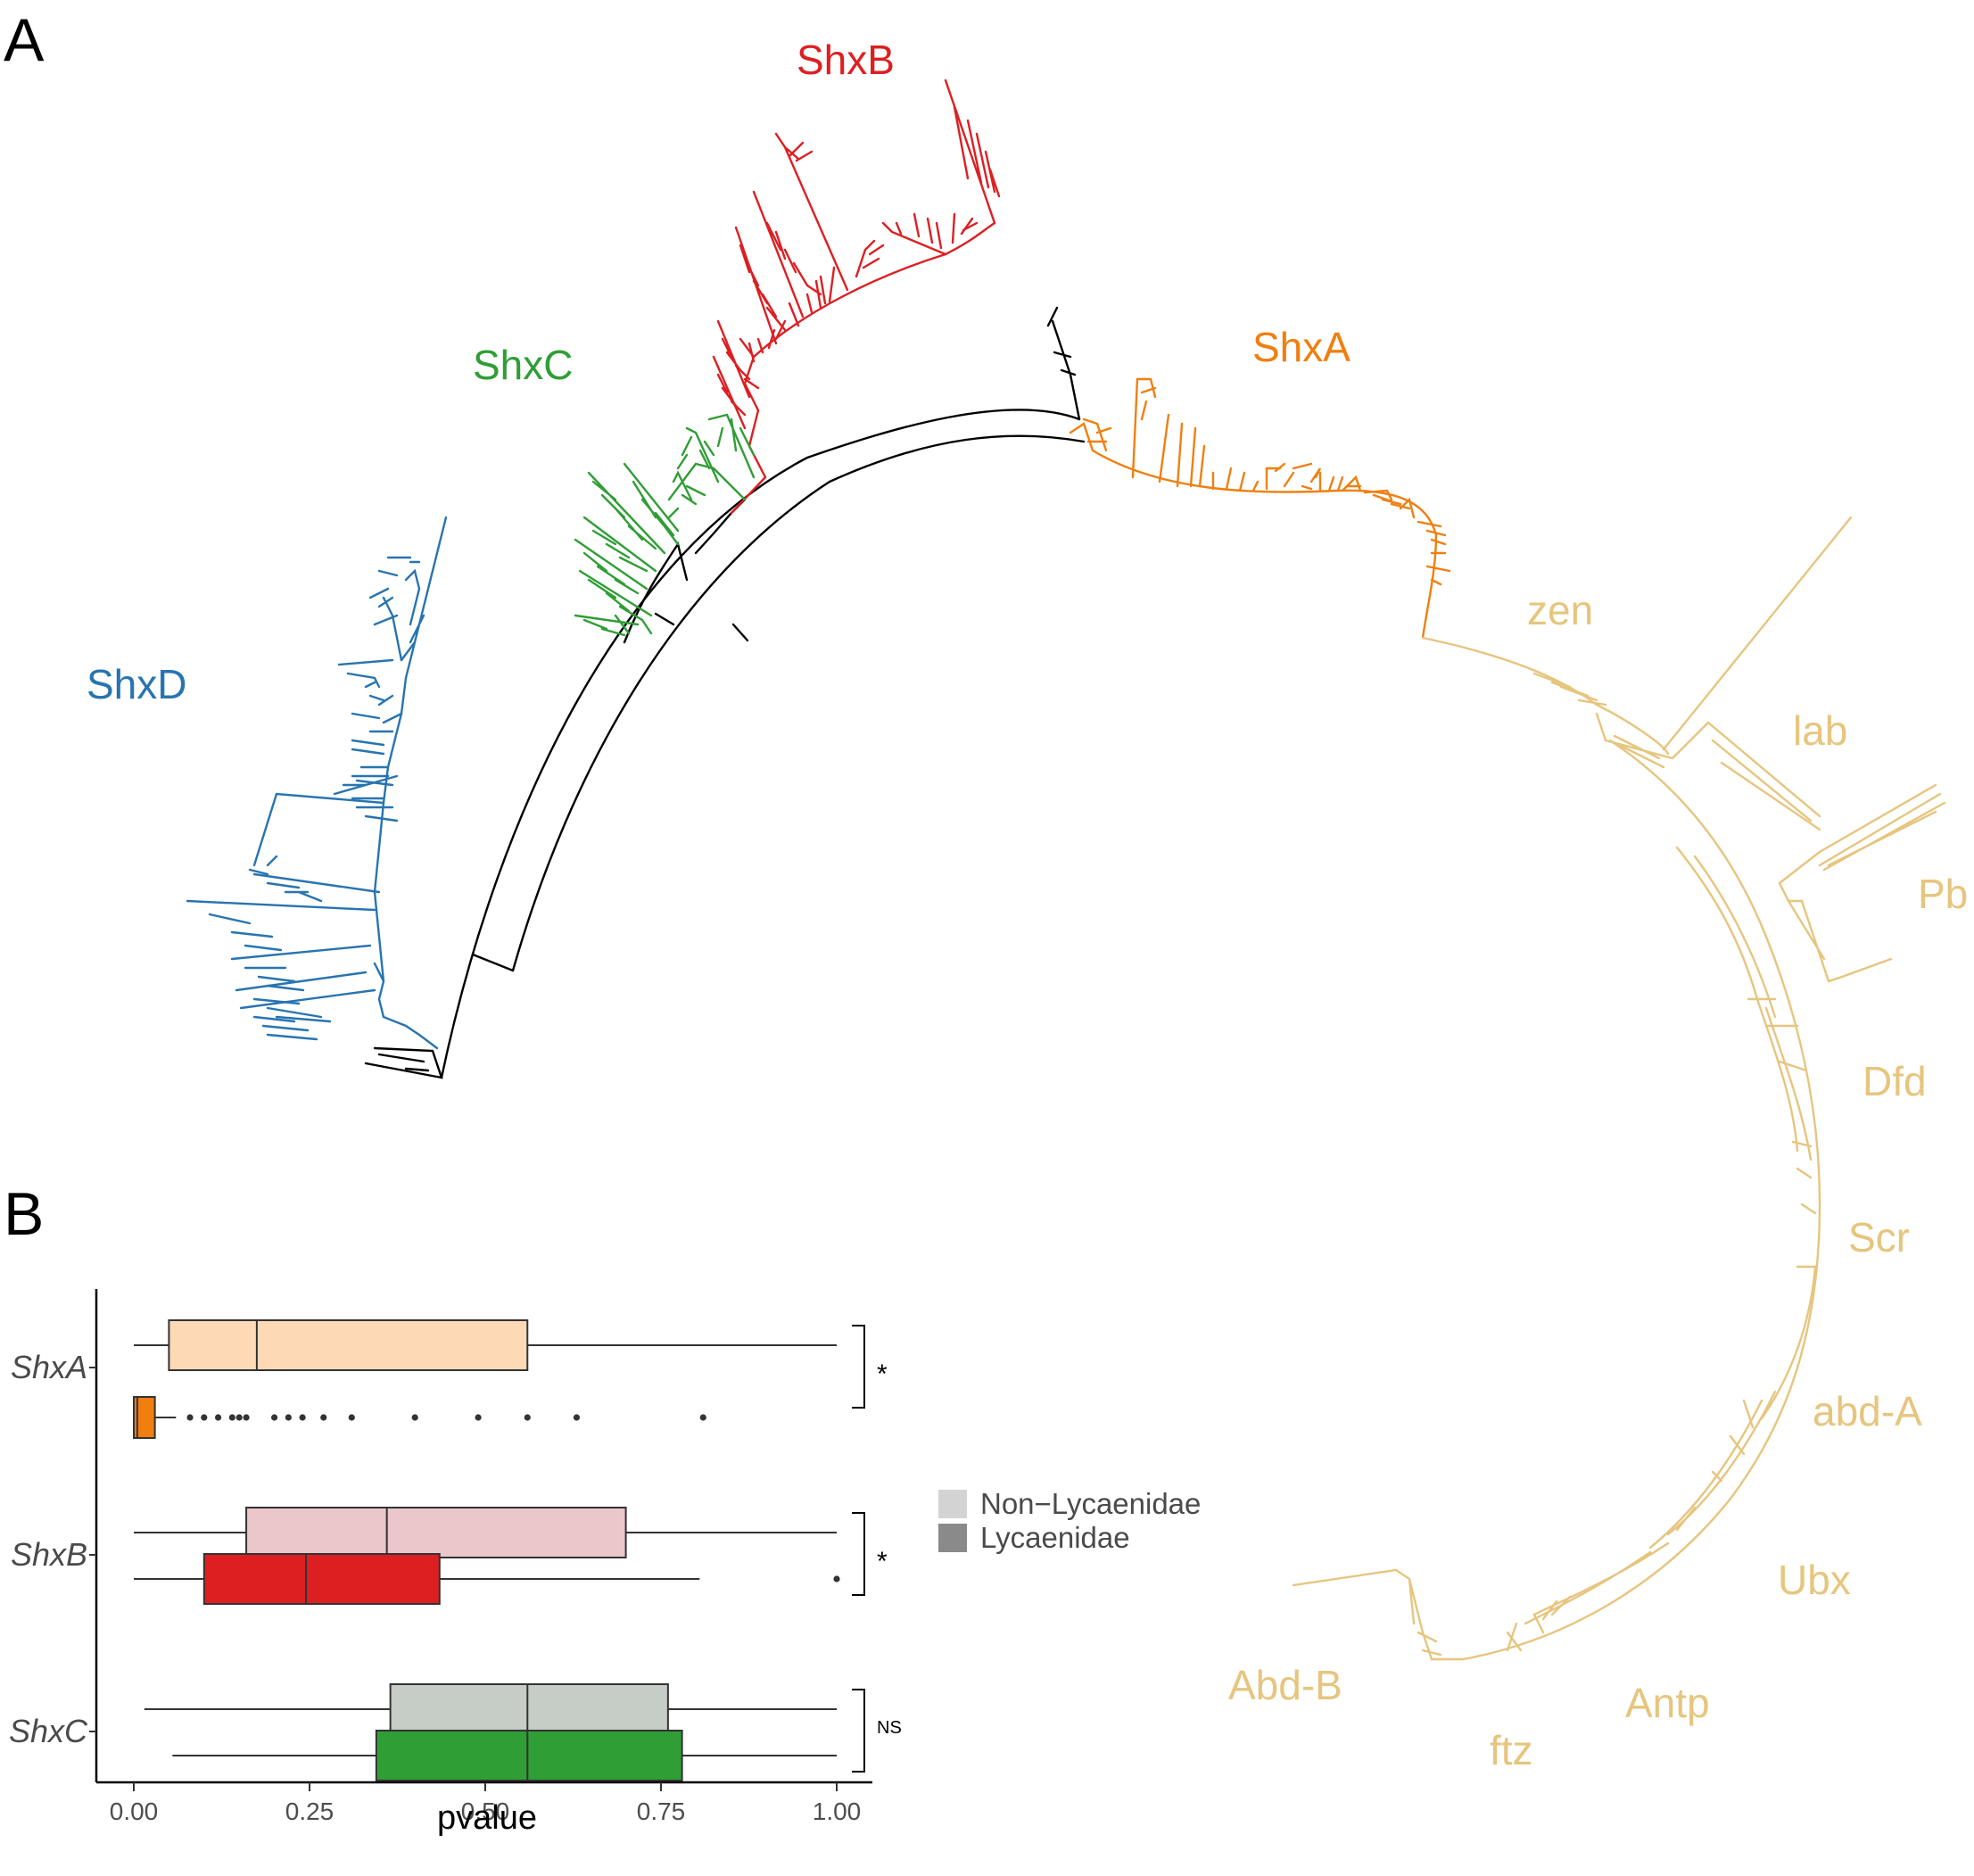 This screenshot has width=1974, height=1876. I want to click on hox-label-lab: lab, so click(1820, 731).